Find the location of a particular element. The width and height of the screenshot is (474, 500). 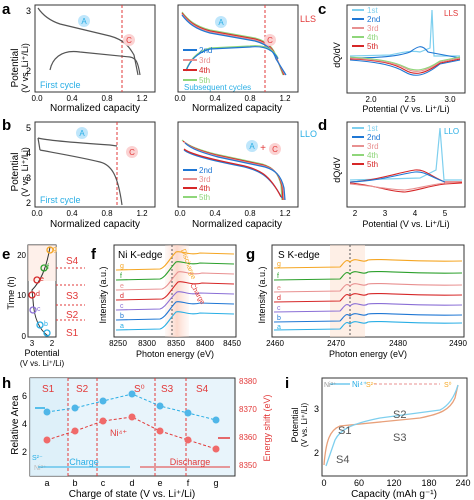

a-first-charge is located at coordinates (88, 41).